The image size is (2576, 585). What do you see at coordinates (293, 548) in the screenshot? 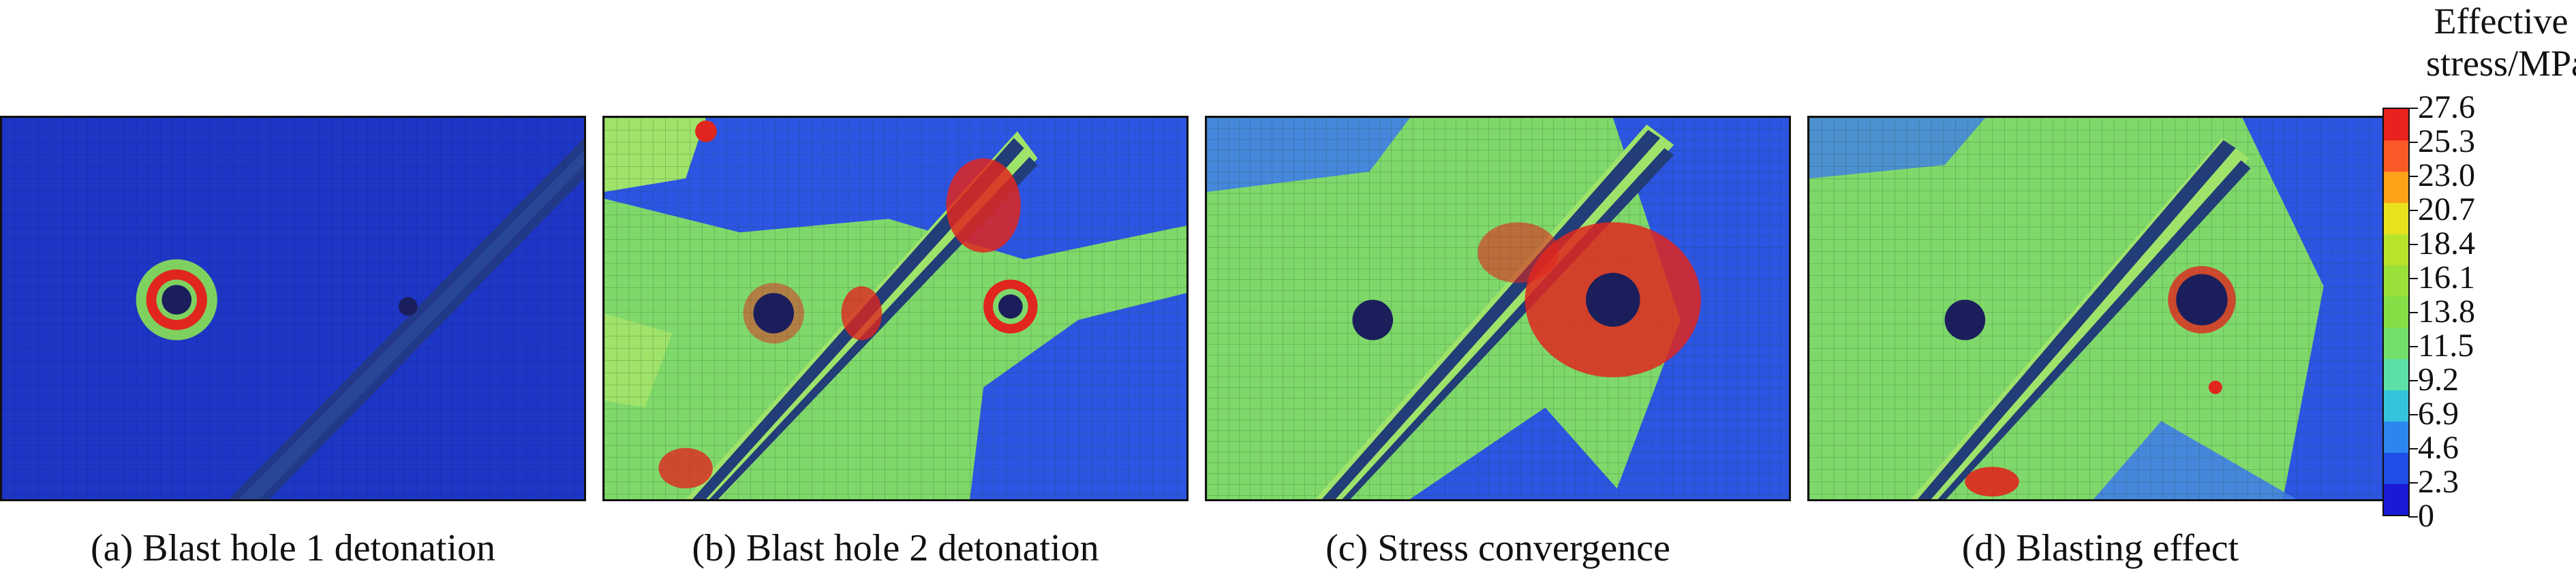
I see `panel-a-caption: (a) Blast hole 1 detonation` at bounding box center [293, 548].